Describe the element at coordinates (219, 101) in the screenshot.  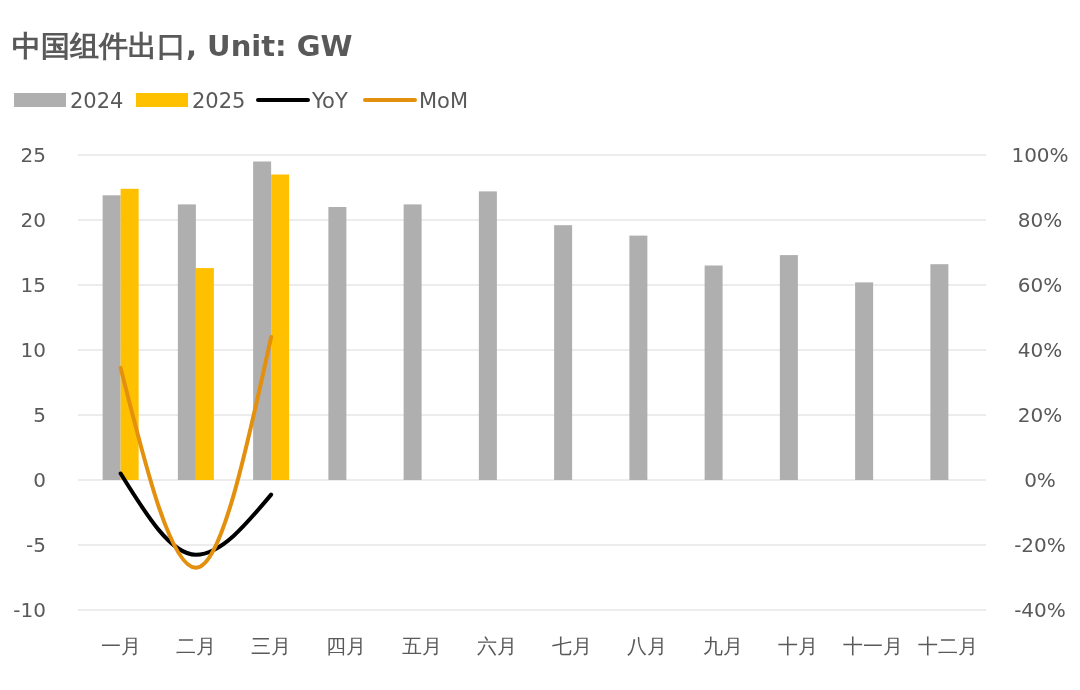
I see `legend-label: 2025` at that location.